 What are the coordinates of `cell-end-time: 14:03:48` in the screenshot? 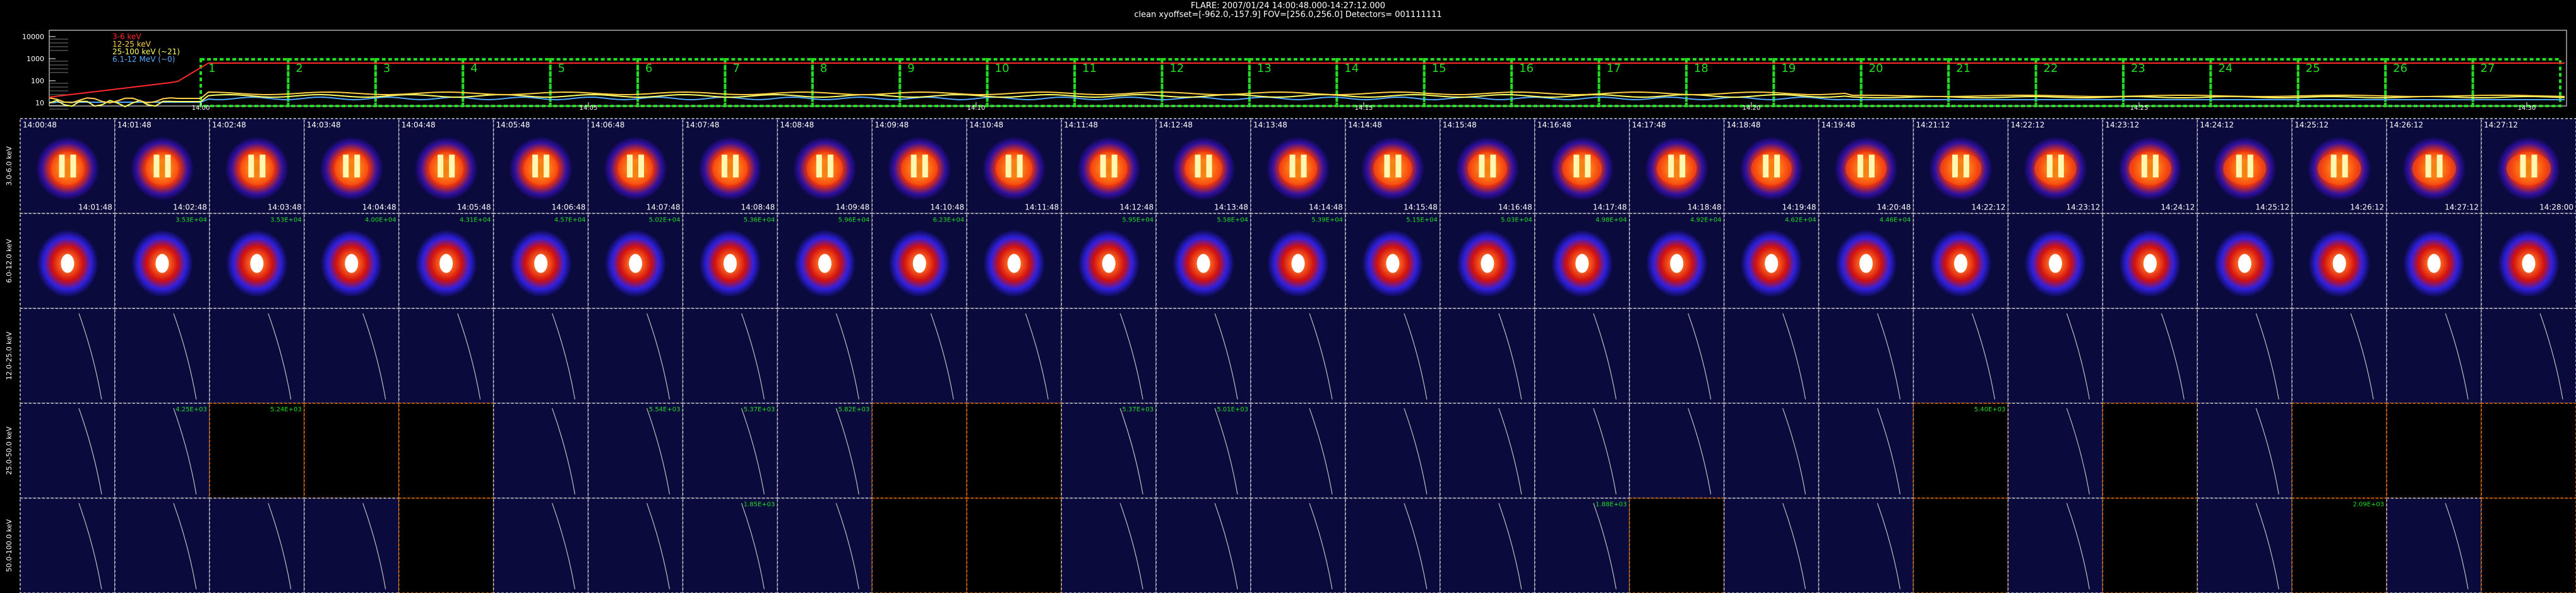 It's located at (285, 207).